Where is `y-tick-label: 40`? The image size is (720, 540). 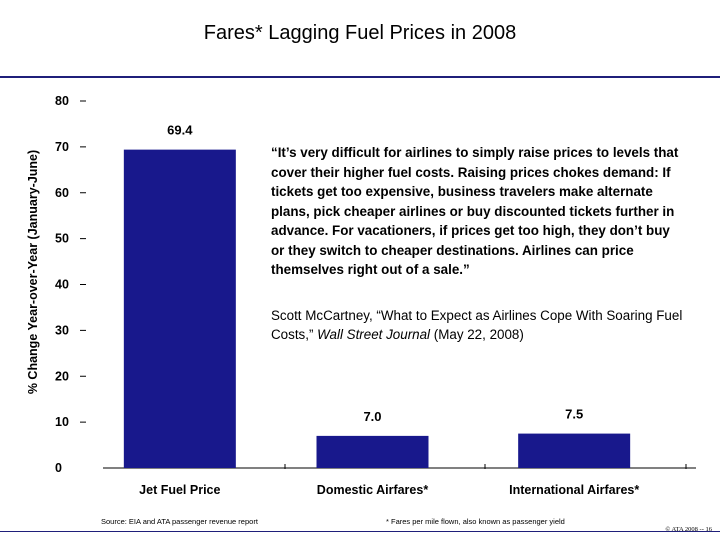
y-tick-label: 40 is located at coordinates (62, 285).